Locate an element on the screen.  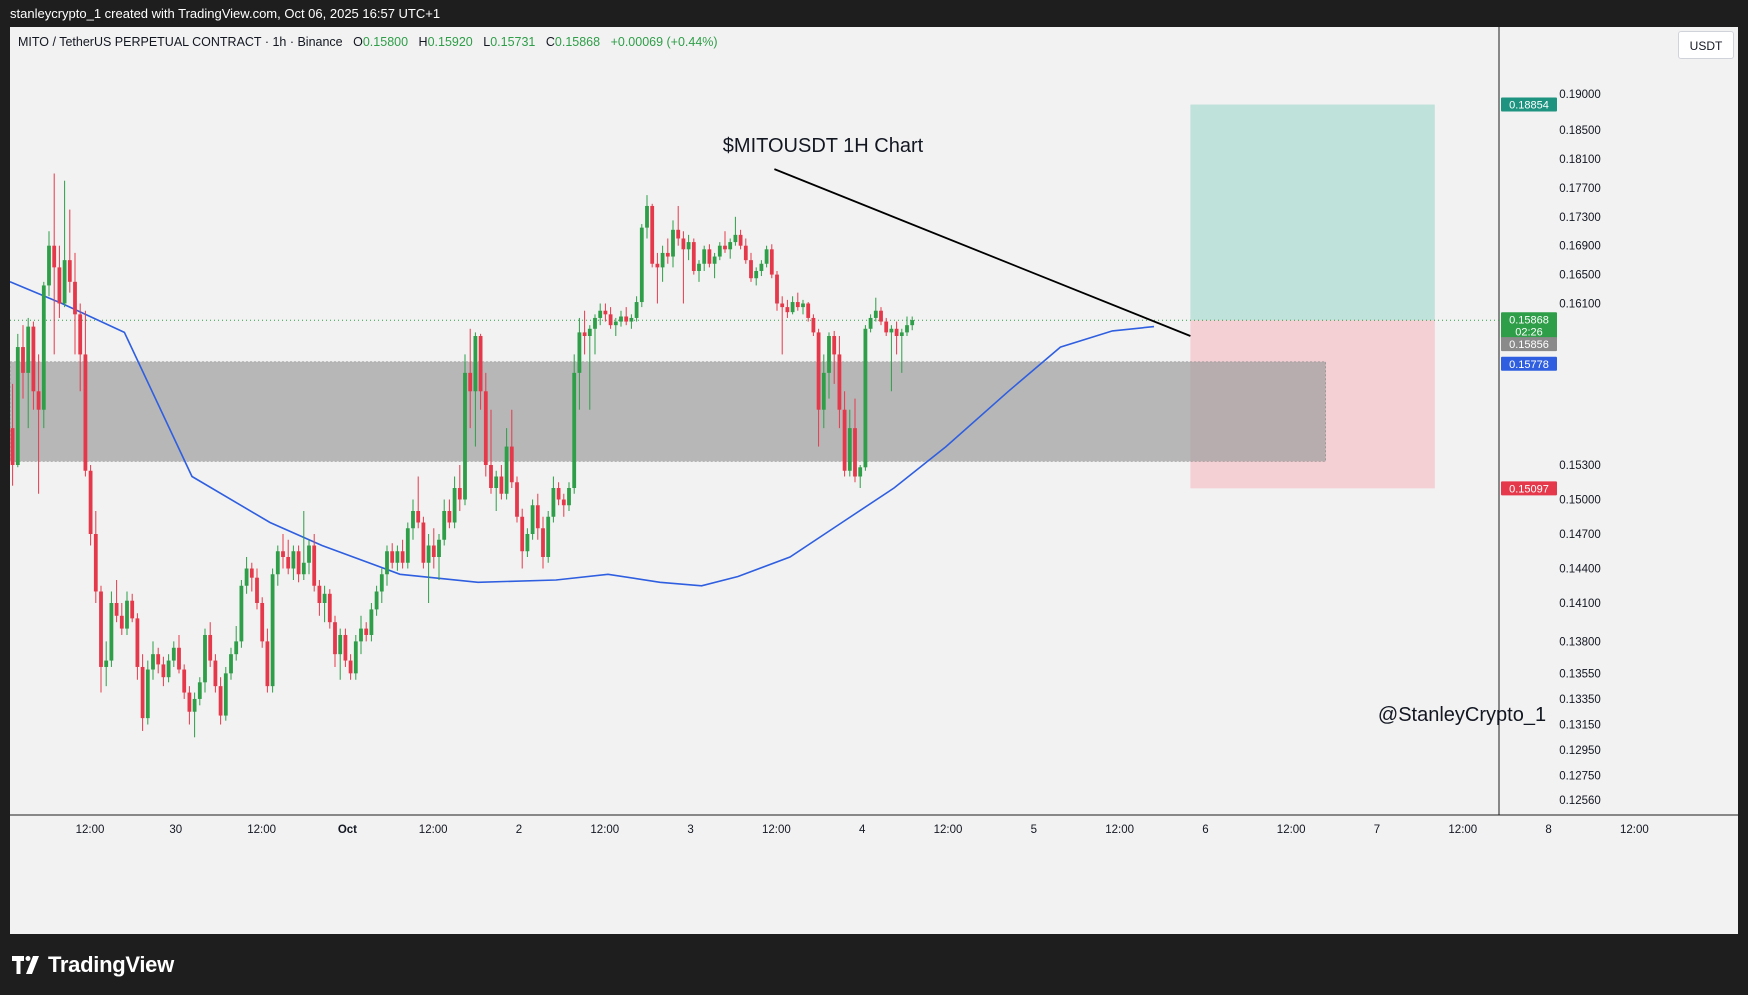
support-zone is located at coordinates (668, 411).